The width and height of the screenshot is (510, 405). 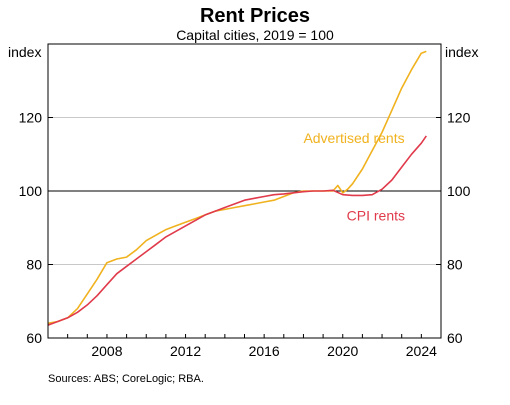 I want to click on y-tick-label-left: 80, so click(x=34, y=265).